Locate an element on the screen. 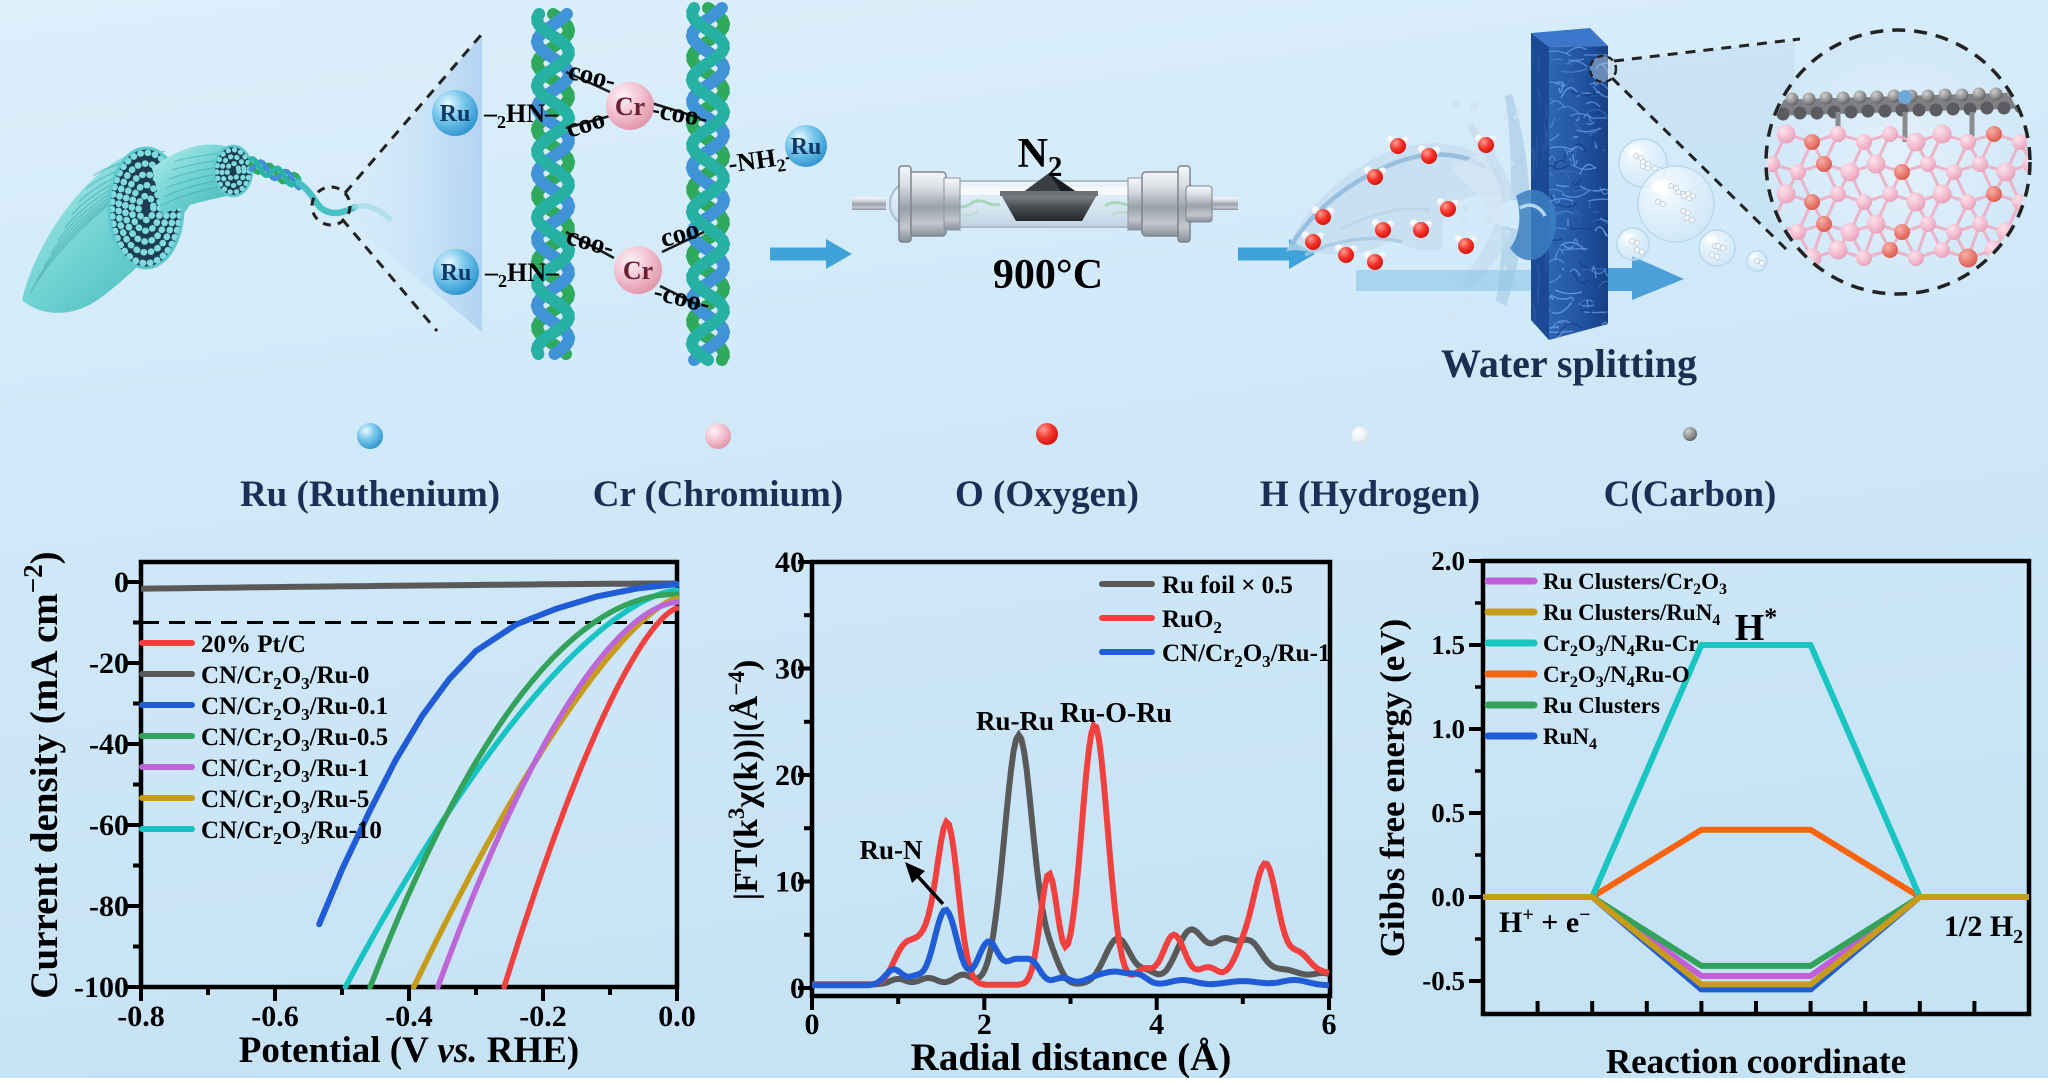  svg-text: Ru foil × 0.5 is located at coordinates (1227, 585).